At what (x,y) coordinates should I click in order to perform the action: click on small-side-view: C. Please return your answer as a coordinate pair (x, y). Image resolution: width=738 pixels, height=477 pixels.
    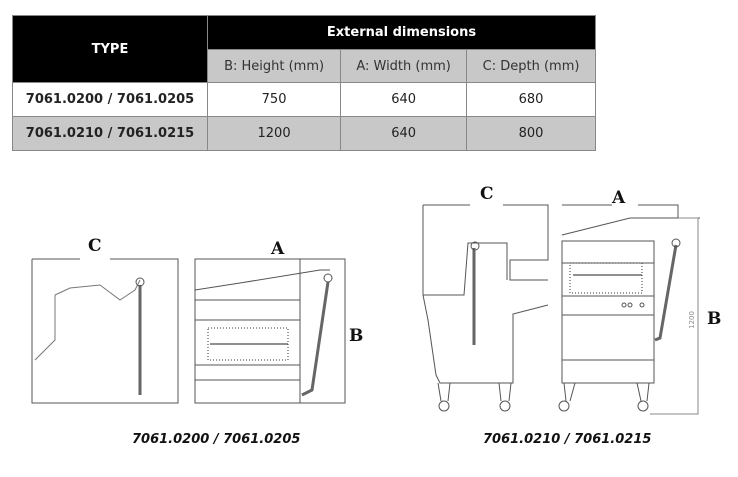
    Looking at the image, I should click on (105, 320).